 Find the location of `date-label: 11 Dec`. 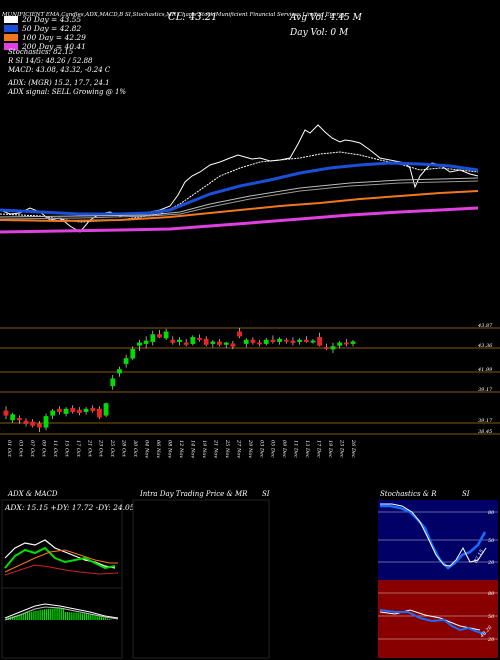

date-label: 11 Dec is located at coordinates (296, 449).